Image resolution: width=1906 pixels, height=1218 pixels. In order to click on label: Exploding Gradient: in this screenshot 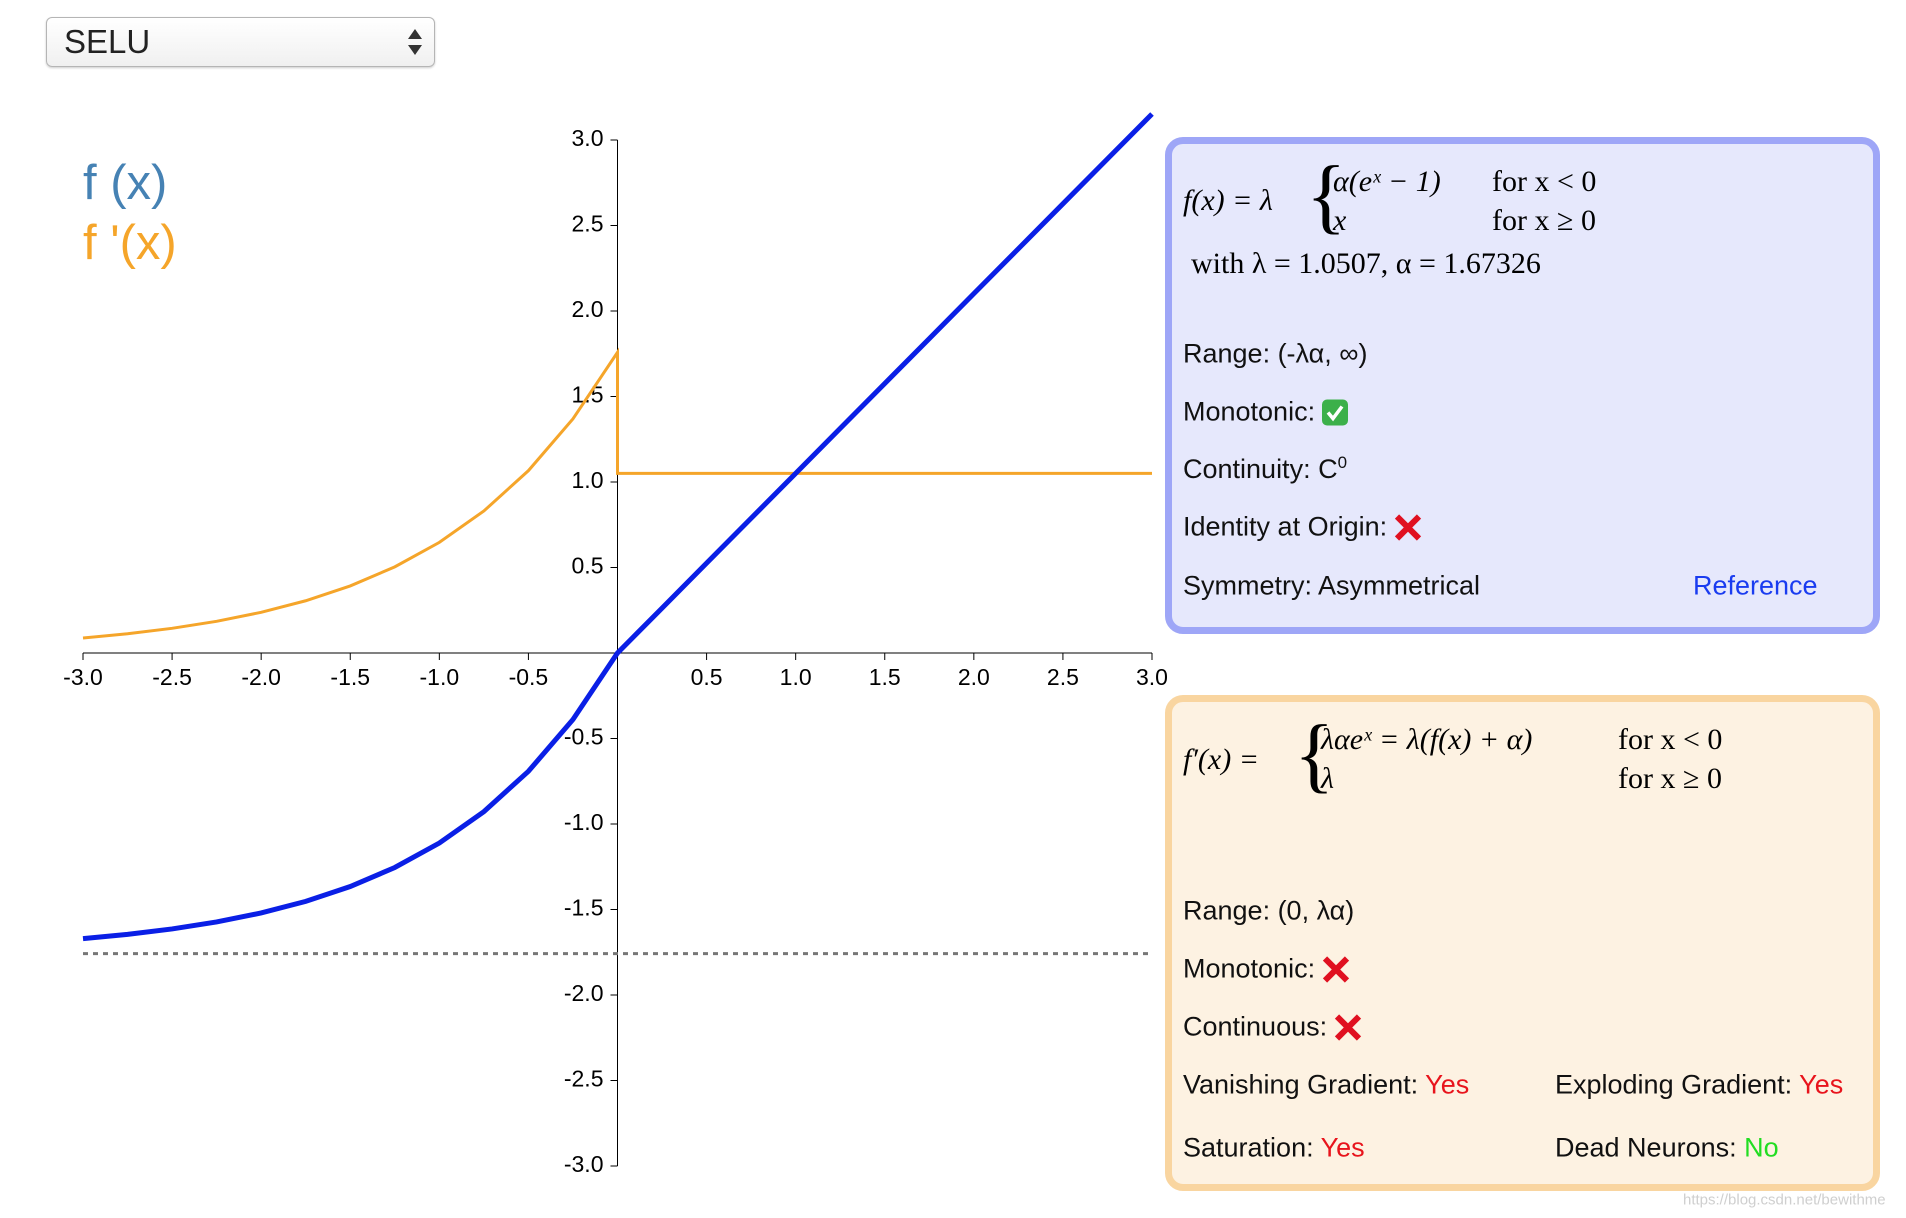, I will do `click(1674, 1084)`.